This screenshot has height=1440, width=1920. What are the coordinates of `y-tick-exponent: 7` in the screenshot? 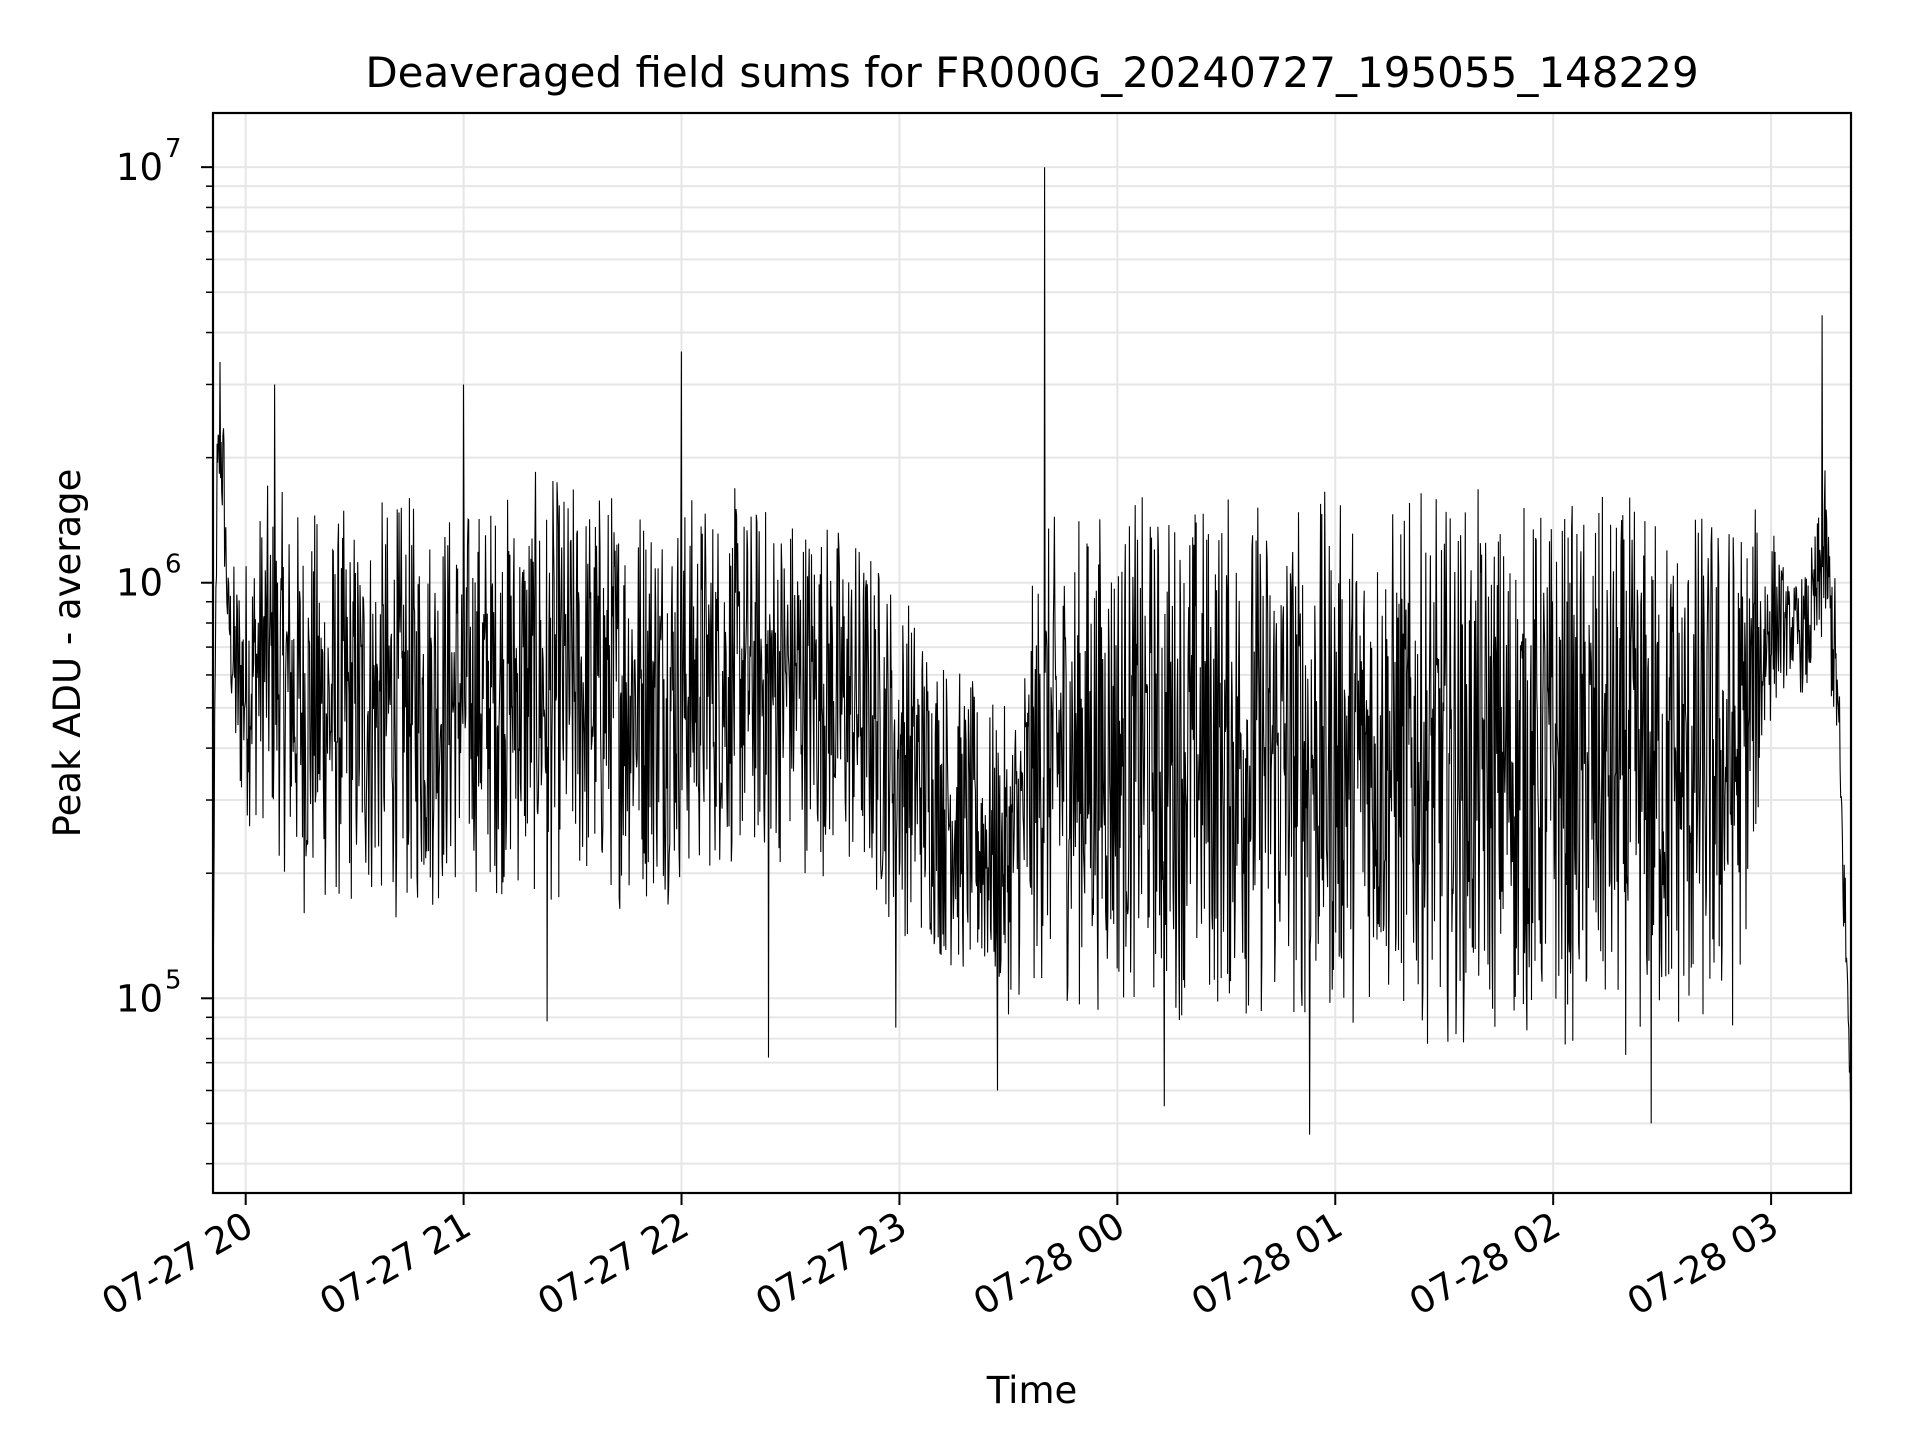 It's located at (173, 149).